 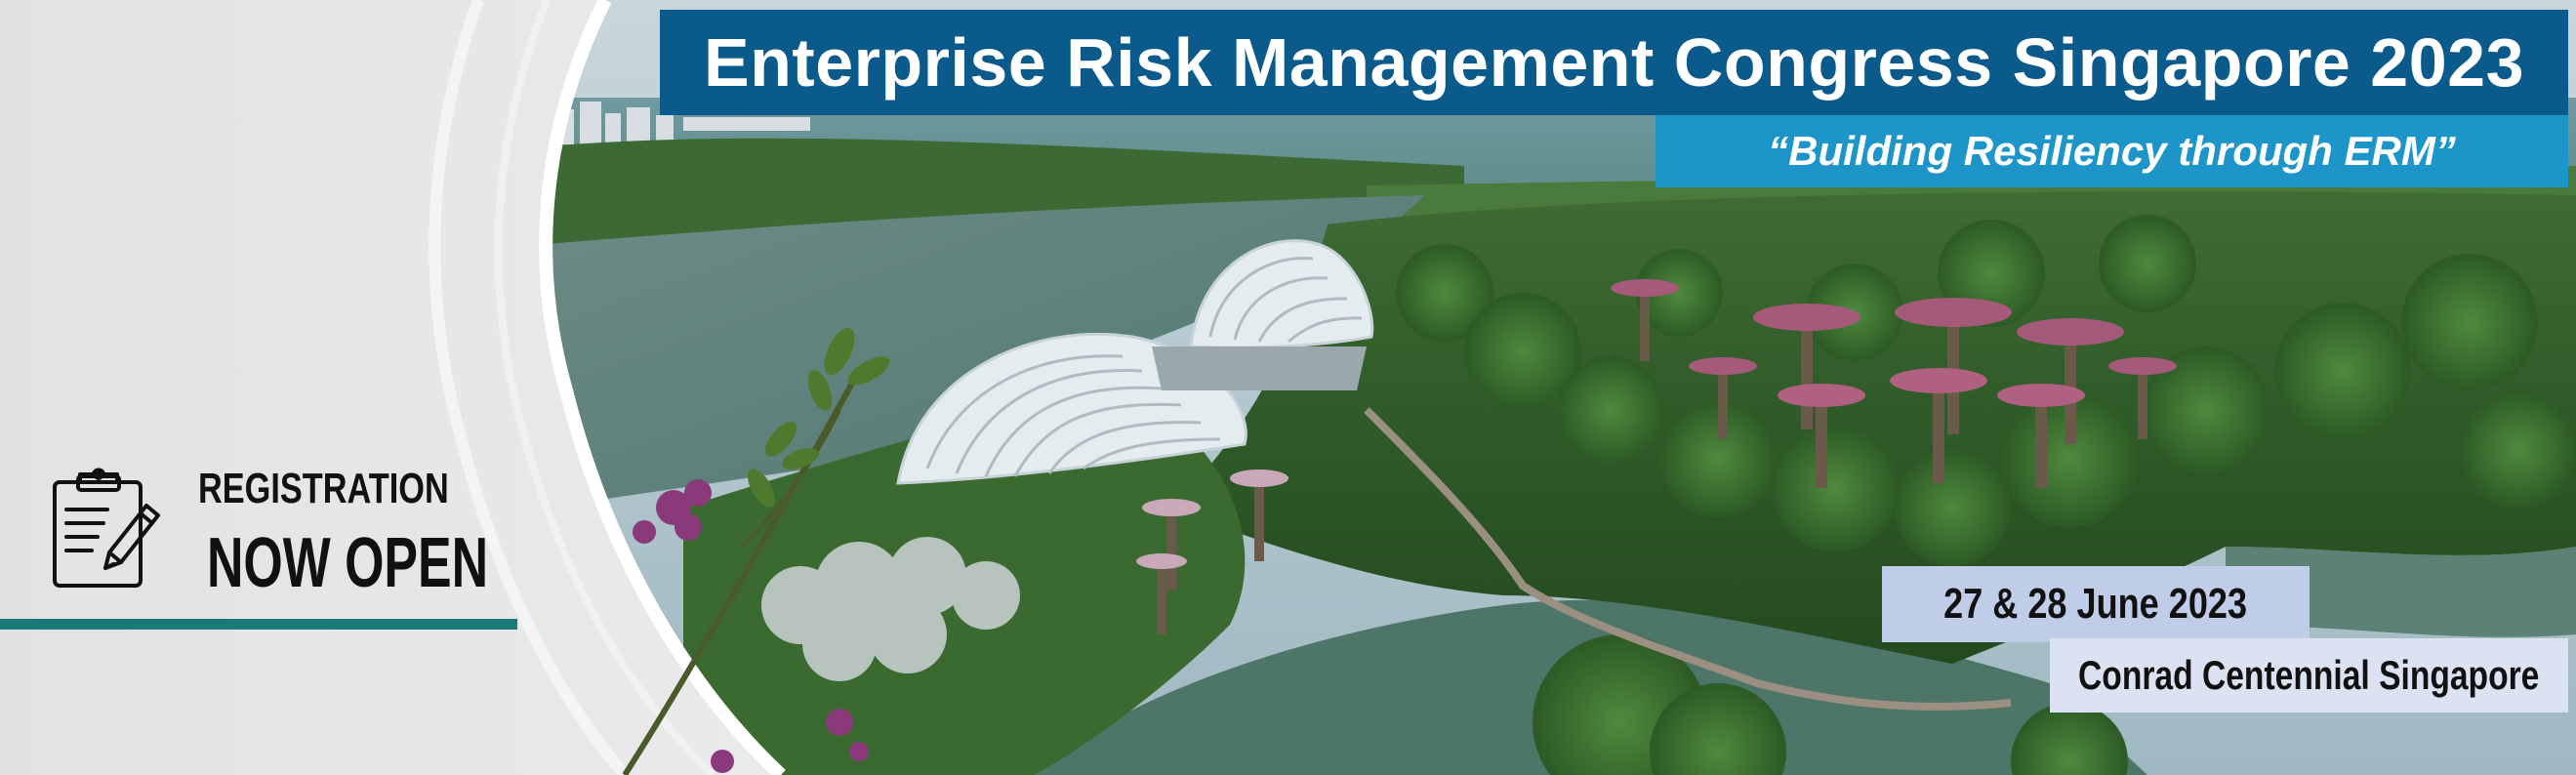 I want to click on event-venue-box: Conrad Centennial Singapore, so click(x=2309, y=675).